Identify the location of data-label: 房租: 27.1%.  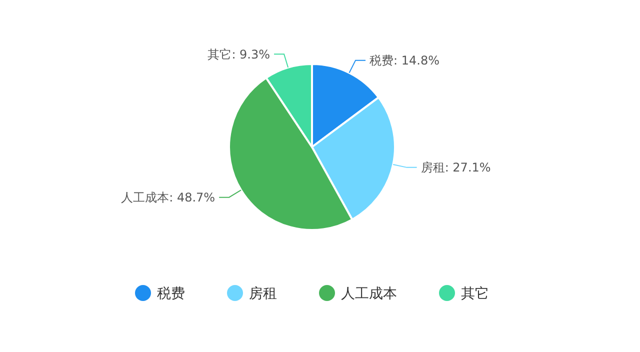
(455, 167).